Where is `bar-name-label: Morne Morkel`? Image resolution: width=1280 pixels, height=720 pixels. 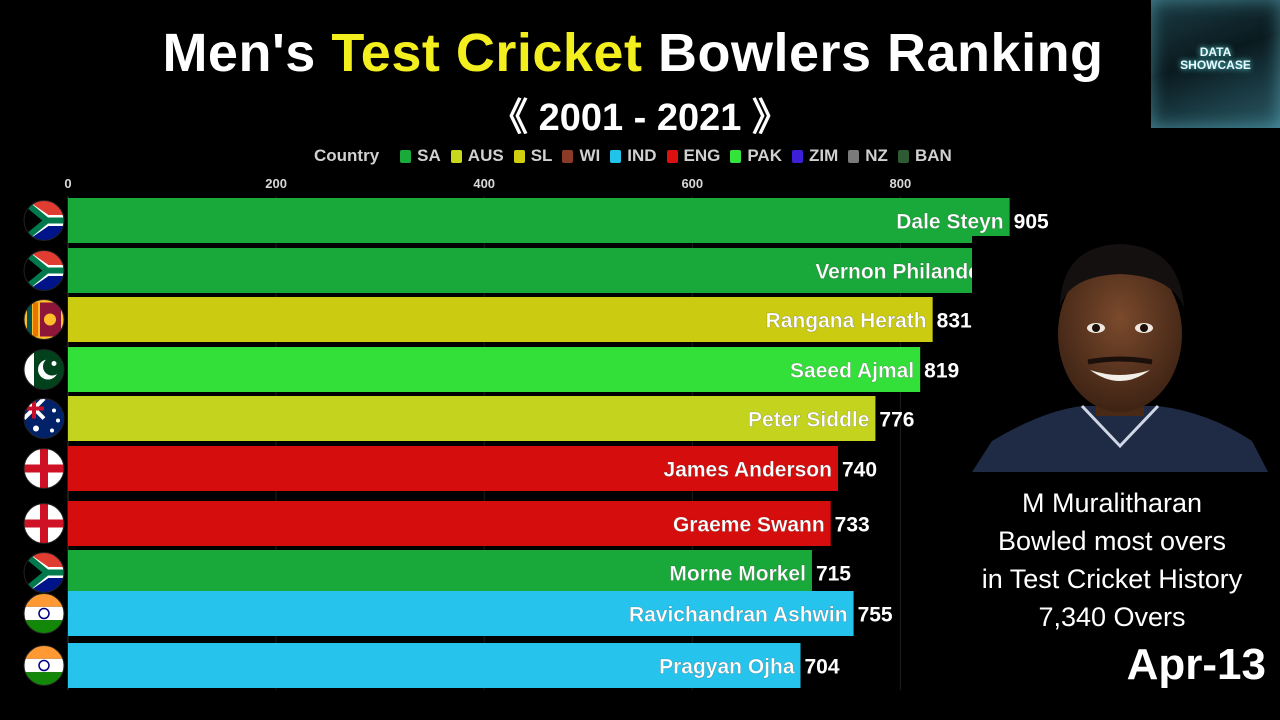
bar-name-label: Morne Morkel is located at coordinates (737, 574).